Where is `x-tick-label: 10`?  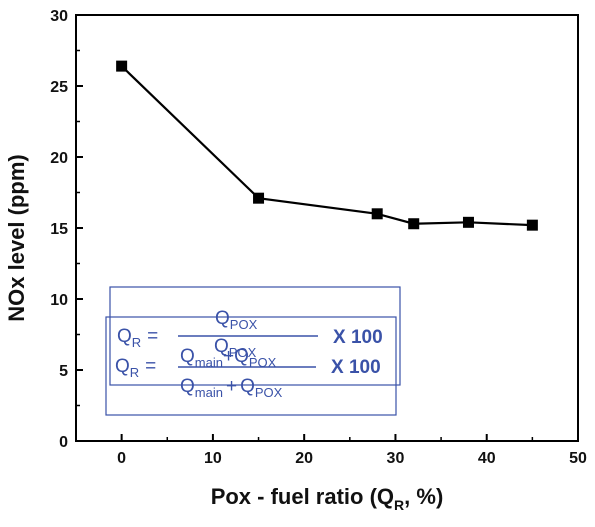
x-tick-label: 10 is located at coordinates (213, 458).